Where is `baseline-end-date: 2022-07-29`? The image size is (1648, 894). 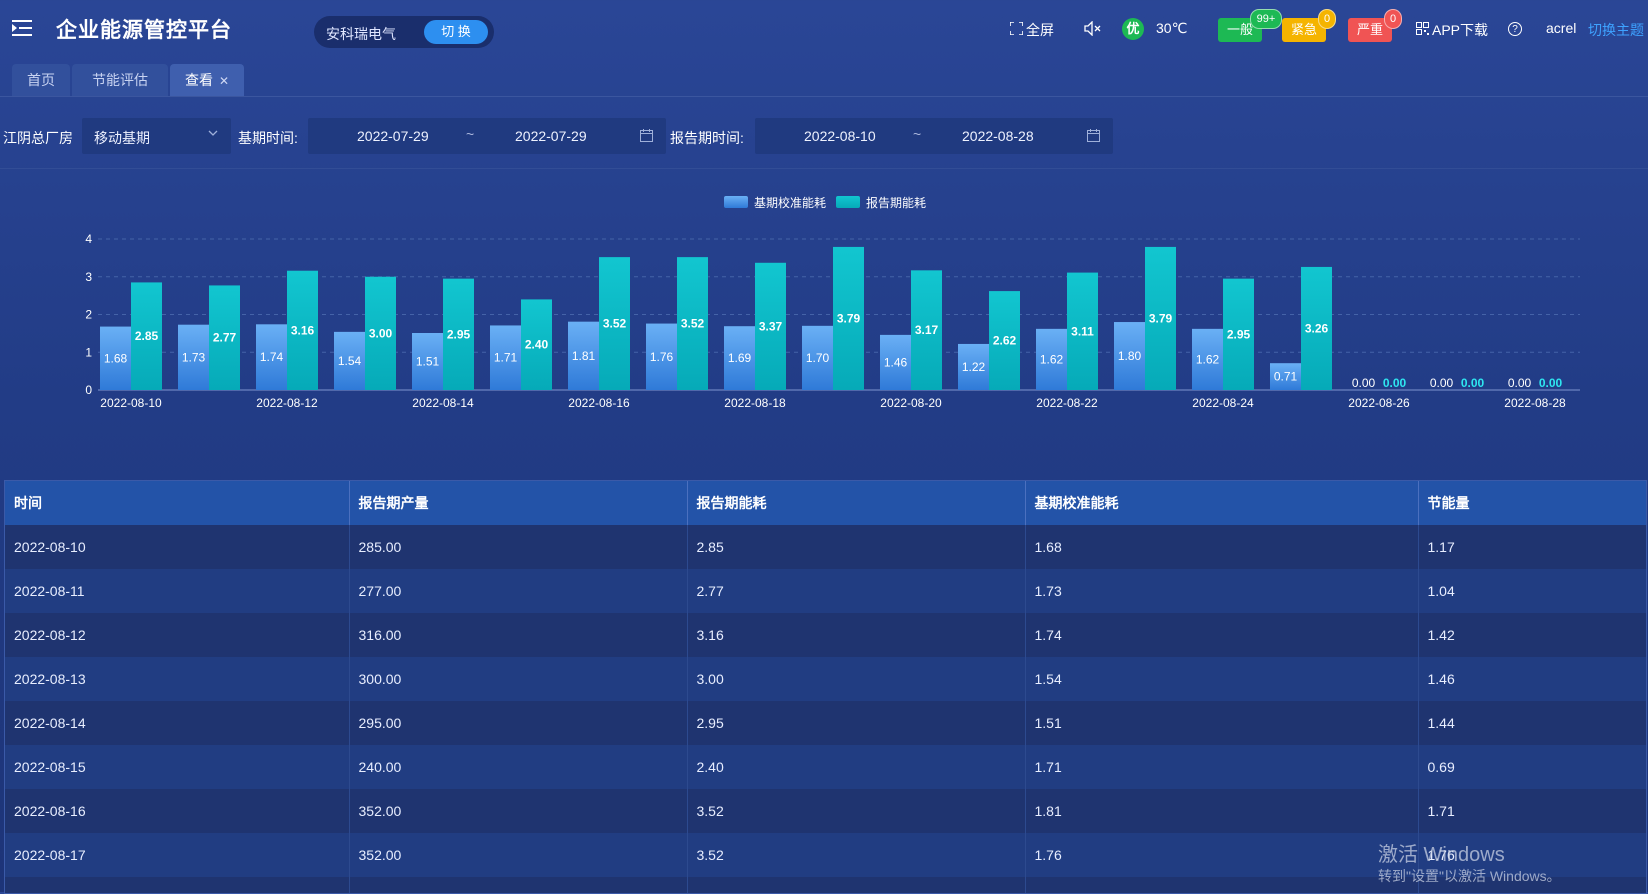
baseline-end-date: 2022-07-29 is located at coordinates (551, 136).